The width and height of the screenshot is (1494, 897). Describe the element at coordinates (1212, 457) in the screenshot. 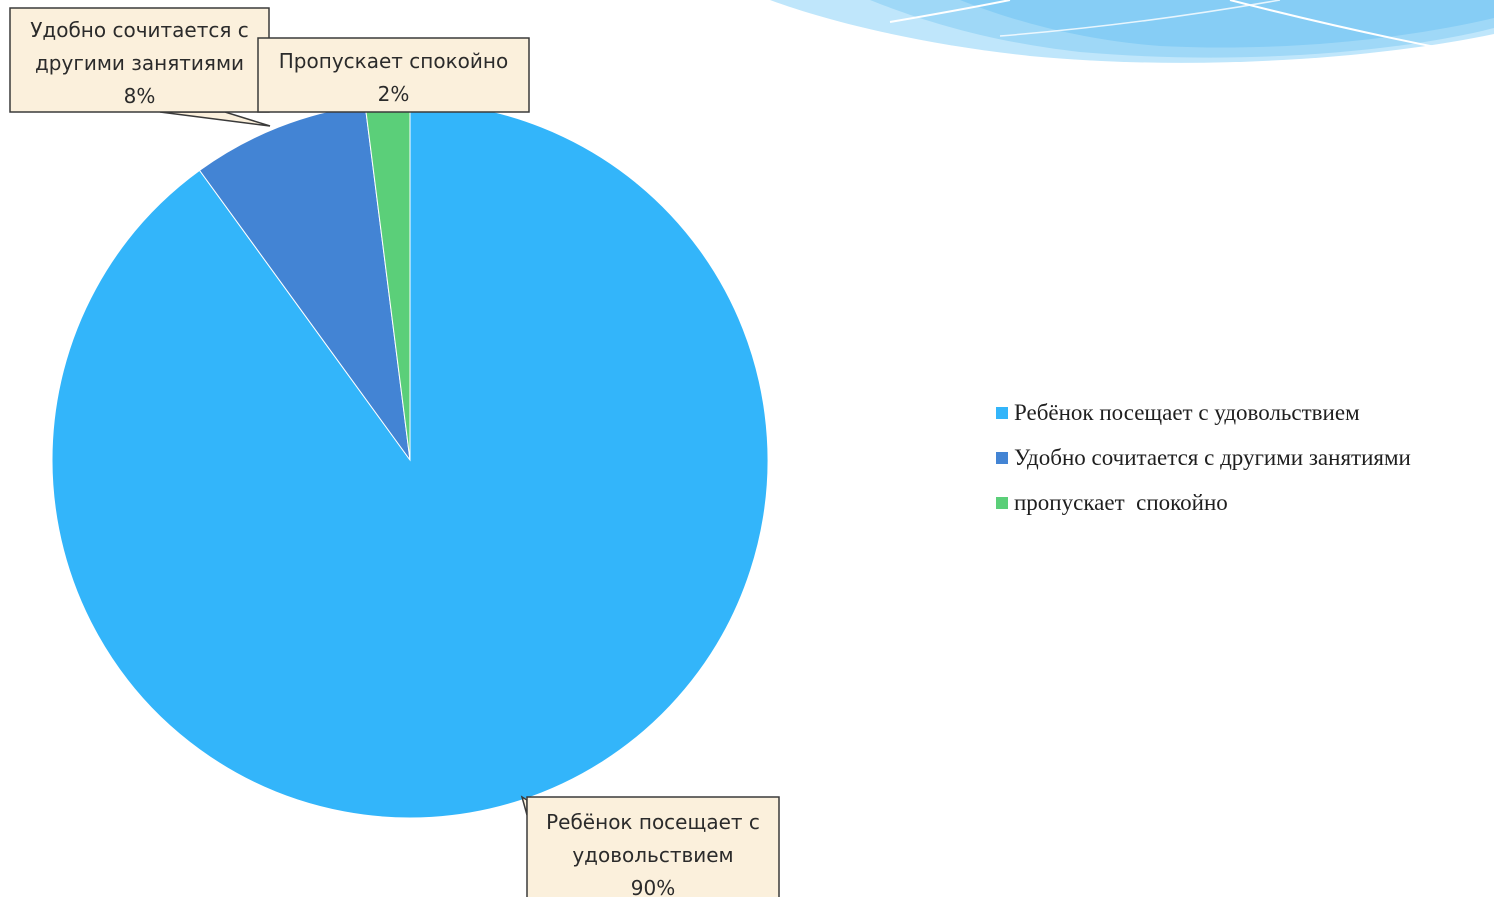

I see `legend-label: Удобно сочитается с другими занятиями` at that location.